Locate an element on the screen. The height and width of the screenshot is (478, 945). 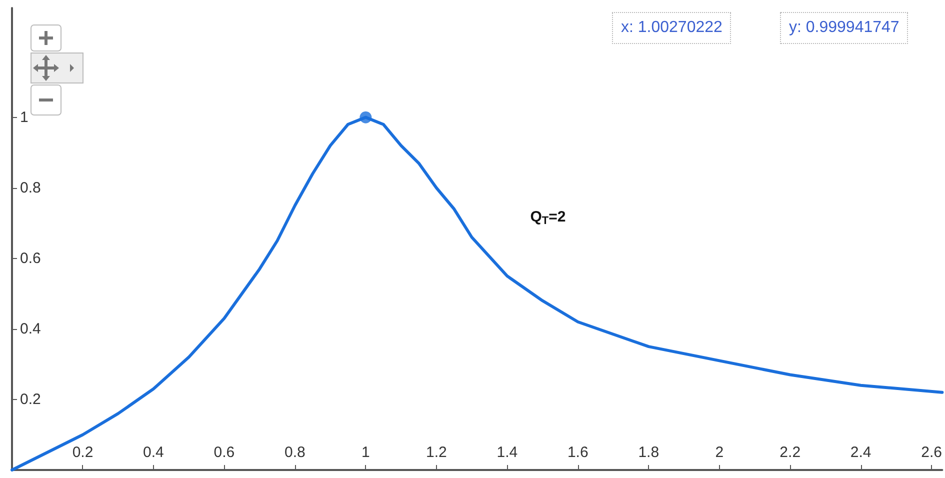
y-tick-label: 0.6 is located at coordinates (30, 258).